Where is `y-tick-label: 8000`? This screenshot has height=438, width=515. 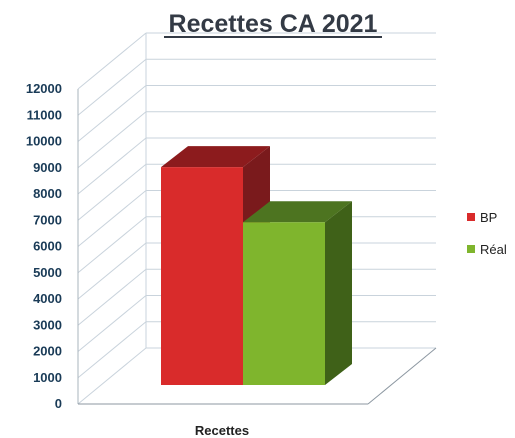
y-tick-label: 8000 is located at coordinates (47, 193).